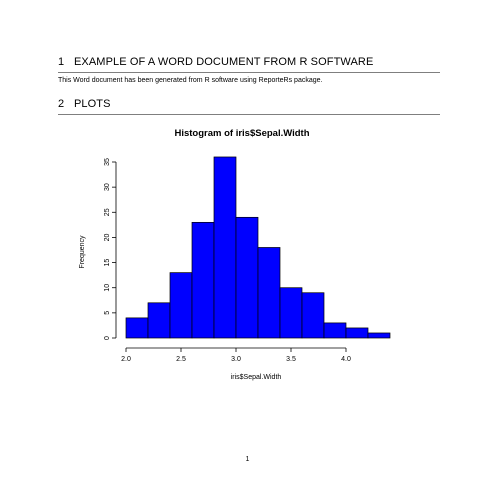 The width and height of the screenshot is (495, 495). I want to click on y-tick-label: 15, so click(107, 263).